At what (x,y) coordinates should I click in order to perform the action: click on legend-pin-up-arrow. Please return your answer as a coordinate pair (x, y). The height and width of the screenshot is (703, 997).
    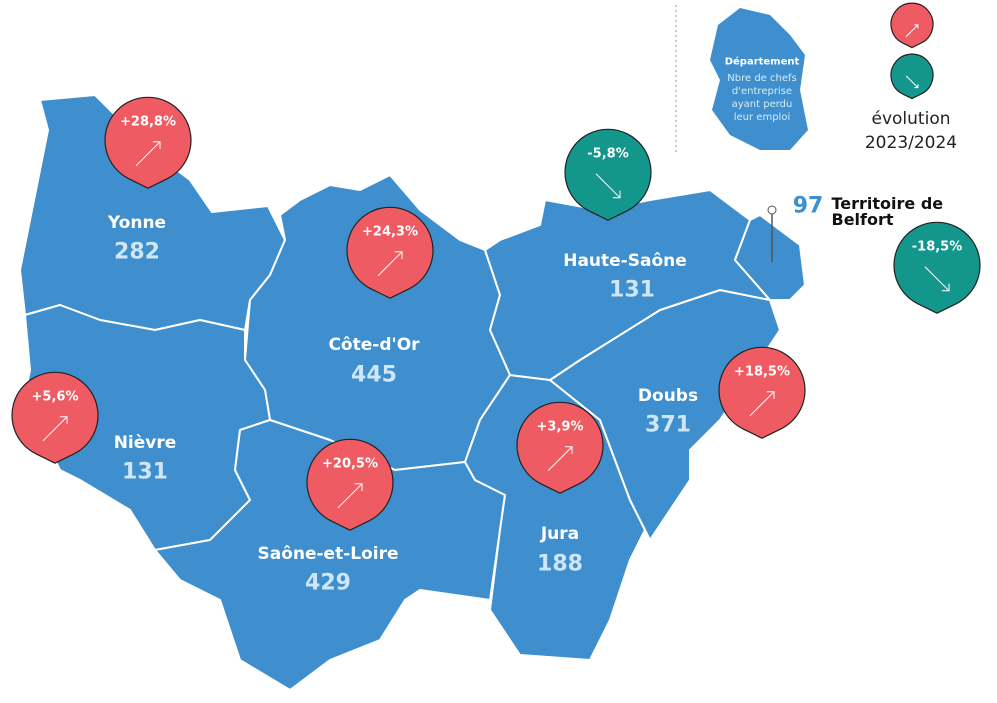
    Looking at the image, I should click on (912, 30).